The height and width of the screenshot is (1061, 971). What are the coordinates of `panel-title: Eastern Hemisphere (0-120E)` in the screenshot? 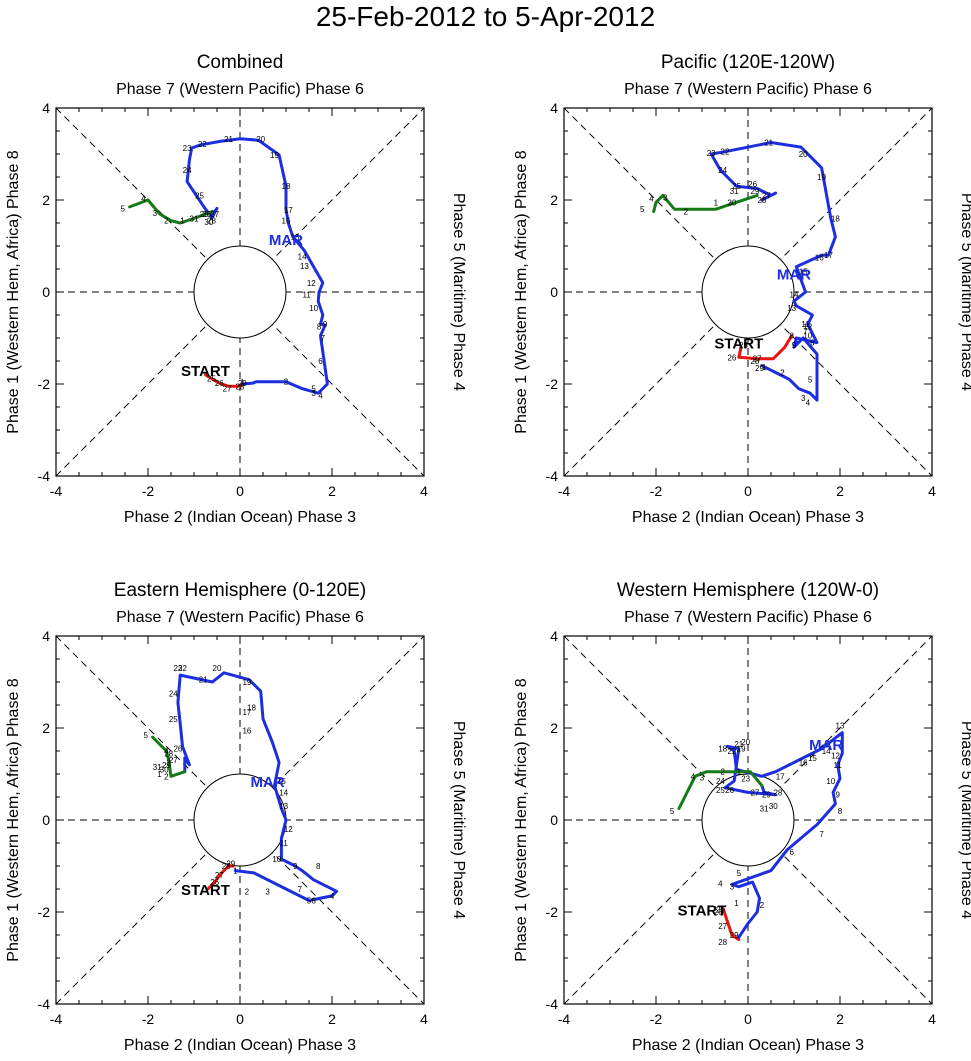 It's located at (240, 590).